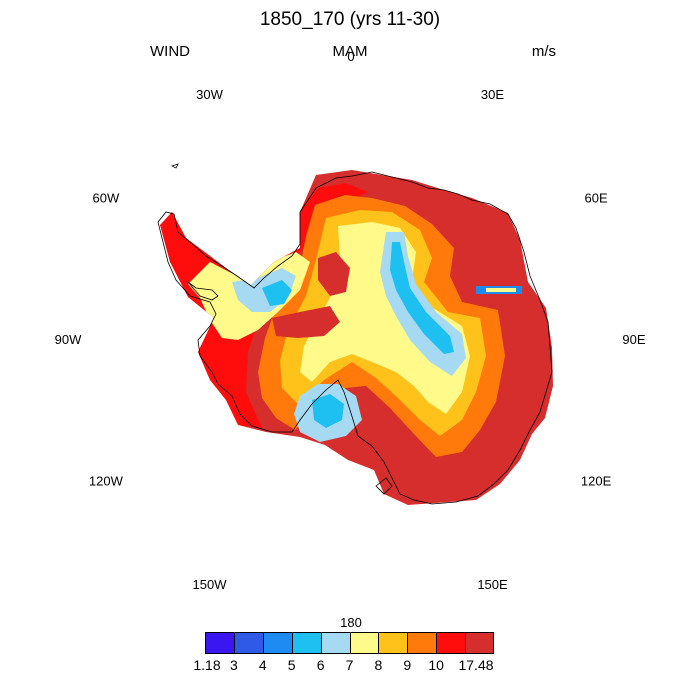 The width and height of the screenshot is (700, 700). What do you see at coordinates (106, 198) in the screenshot?
I see `longitude-label-60w: 60W` at bounding box center [106, 198].